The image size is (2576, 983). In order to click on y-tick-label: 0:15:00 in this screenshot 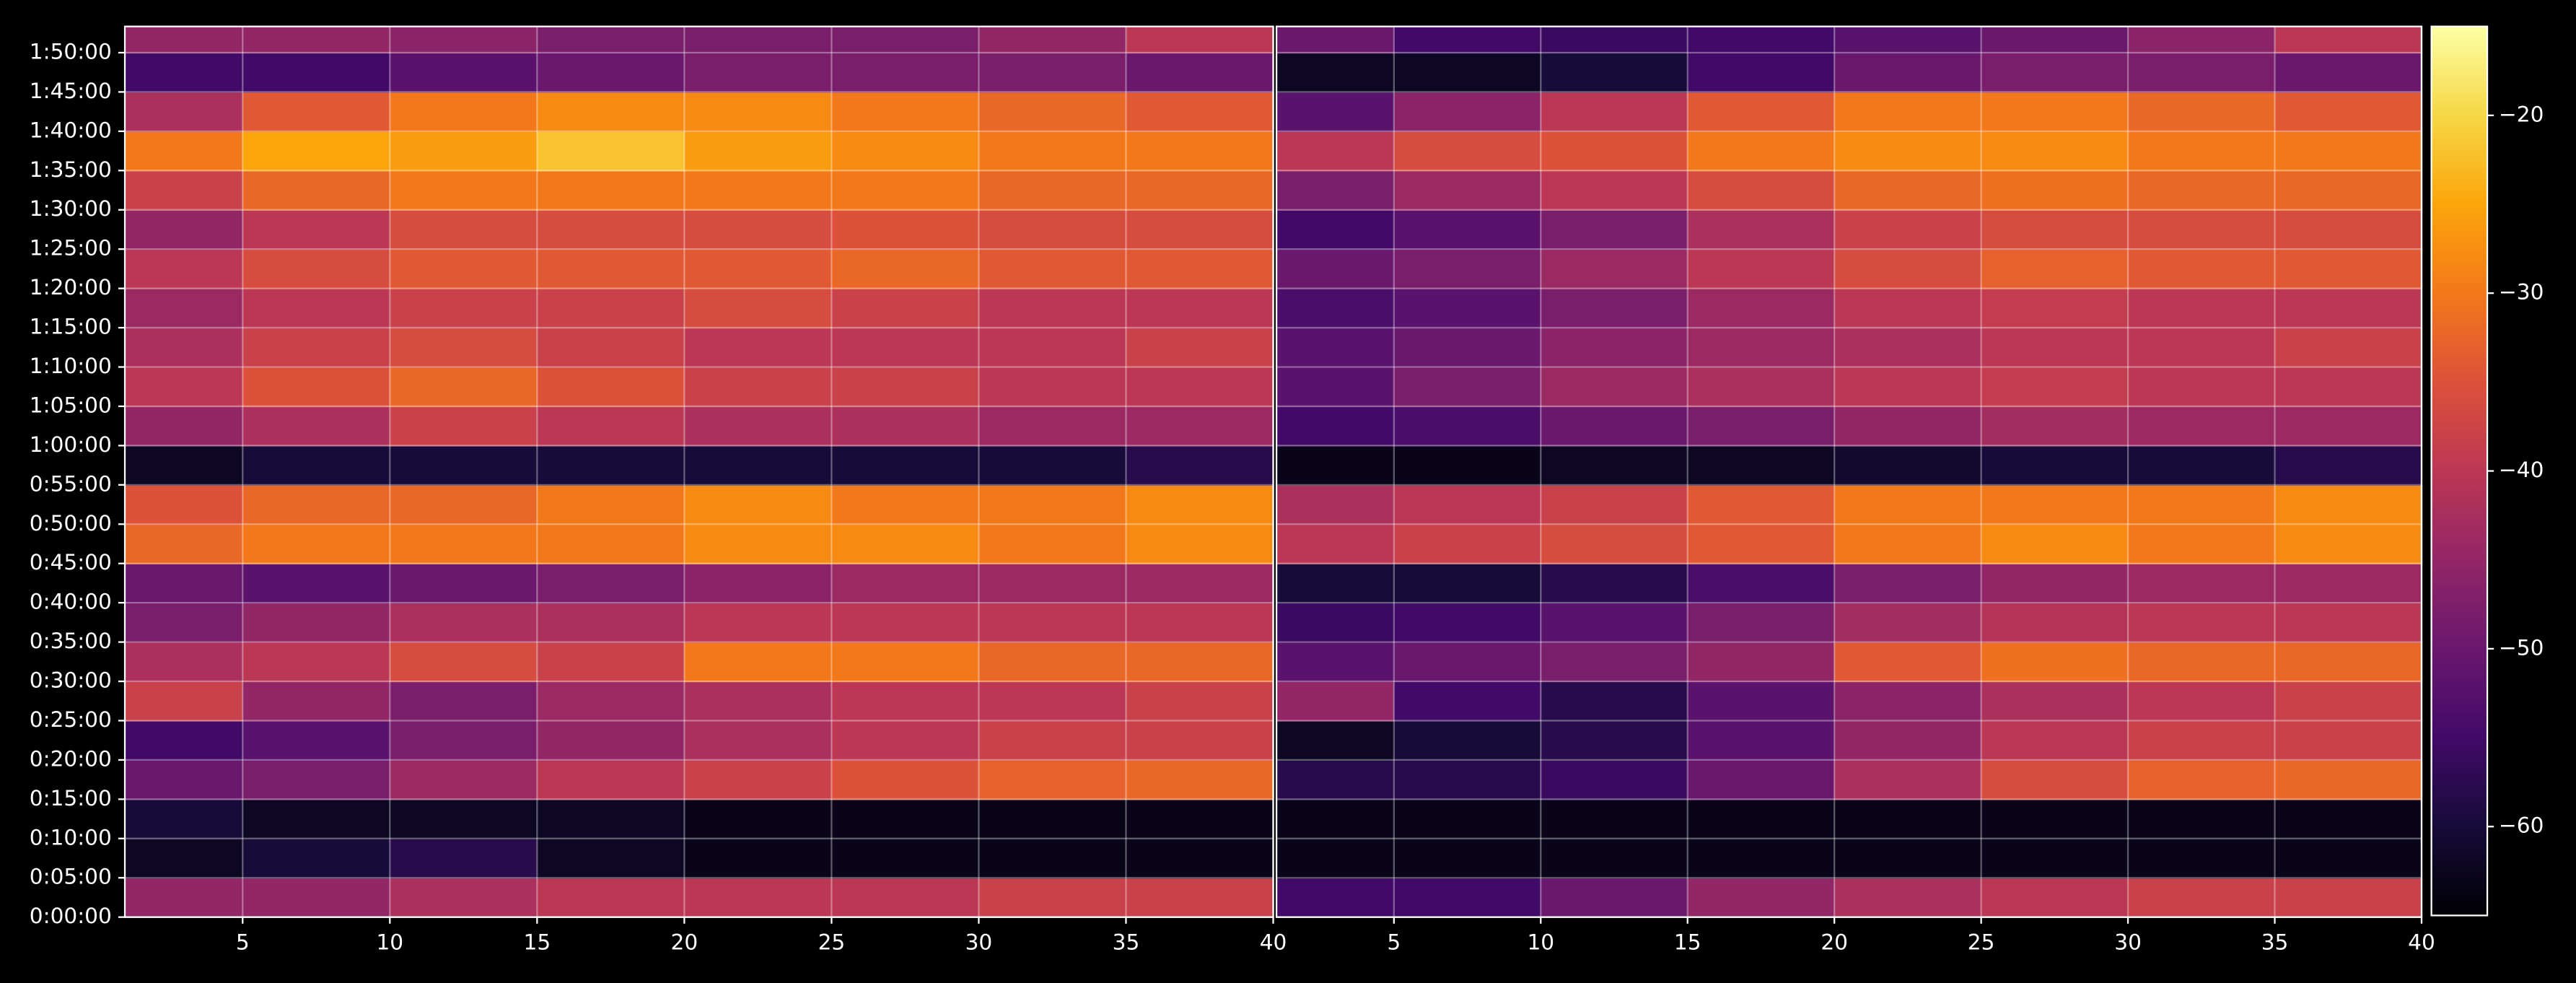, I will do `click(71, 798)`.